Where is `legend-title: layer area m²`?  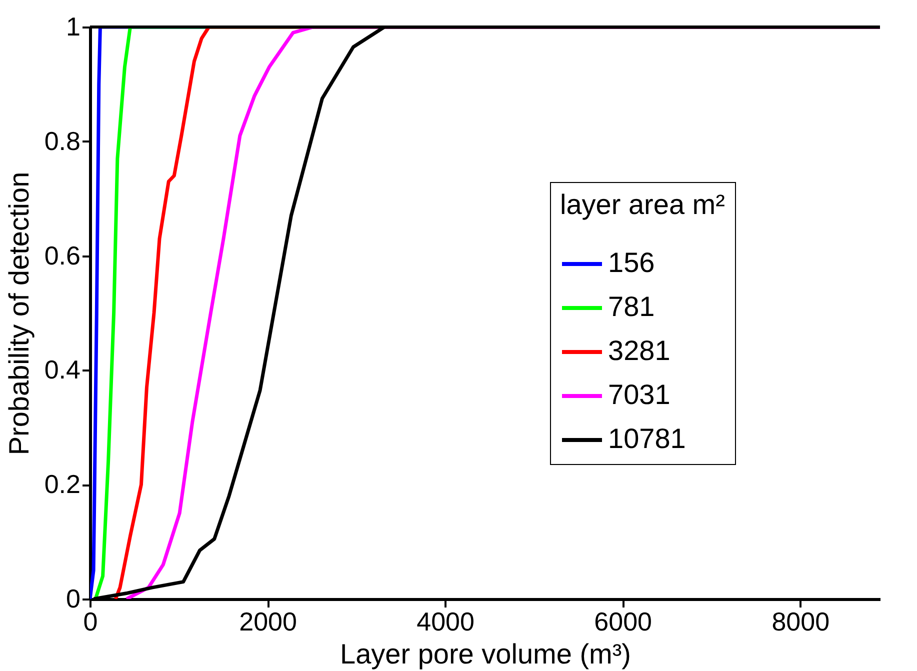
legend-title: layer area m² is located at coordinates (642, 204).